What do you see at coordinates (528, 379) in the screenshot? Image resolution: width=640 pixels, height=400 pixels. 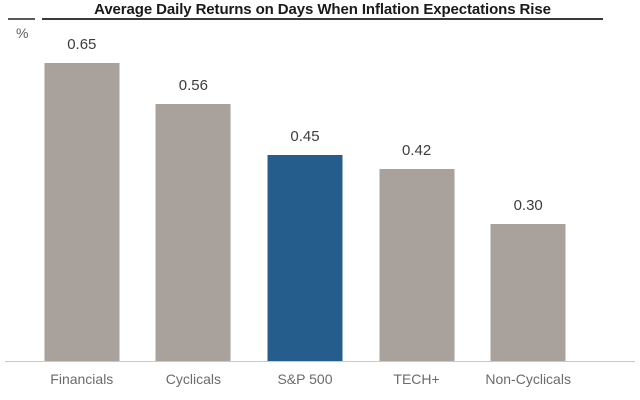 I see `x-axis-label-non-cyclicals: Non-Cyclicals` at bounding box center [528, 379].